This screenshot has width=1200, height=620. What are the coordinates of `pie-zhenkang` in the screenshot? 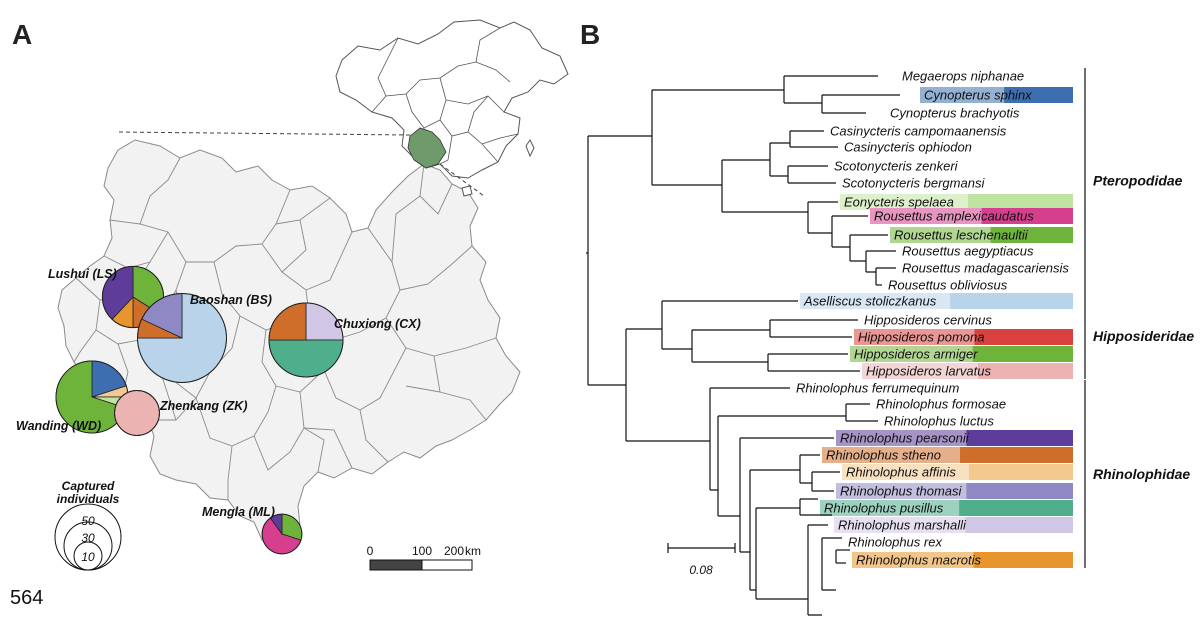 It's located at (137, 413).